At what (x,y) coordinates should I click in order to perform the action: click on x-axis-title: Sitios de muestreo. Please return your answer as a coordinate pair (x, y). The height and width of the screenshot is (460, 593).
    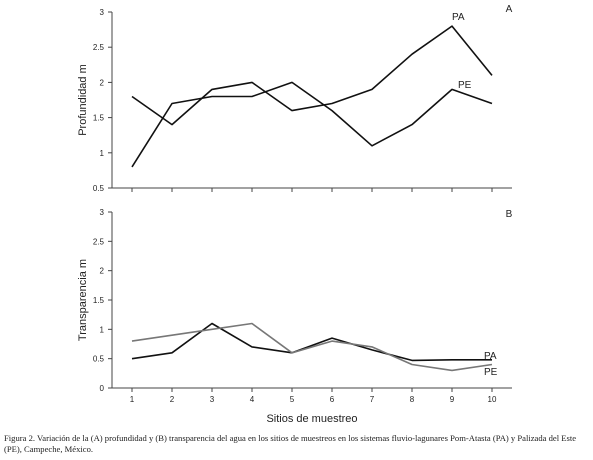
    Looking at the image, I should click on (311, 419).